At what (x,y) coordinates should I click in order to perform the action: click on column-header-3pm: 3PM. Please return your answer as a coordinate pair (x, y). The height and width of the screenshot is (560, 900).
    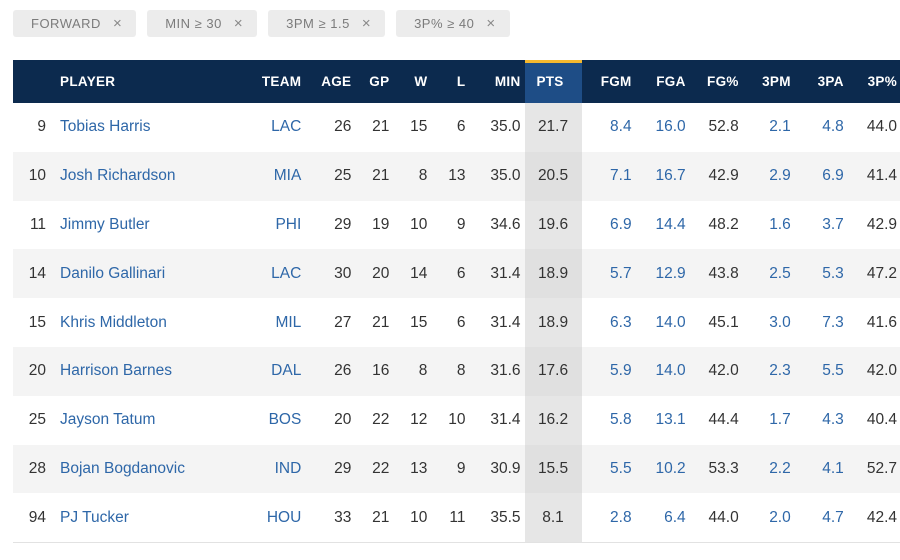
    Looking at the image, I should click on (776, 81).